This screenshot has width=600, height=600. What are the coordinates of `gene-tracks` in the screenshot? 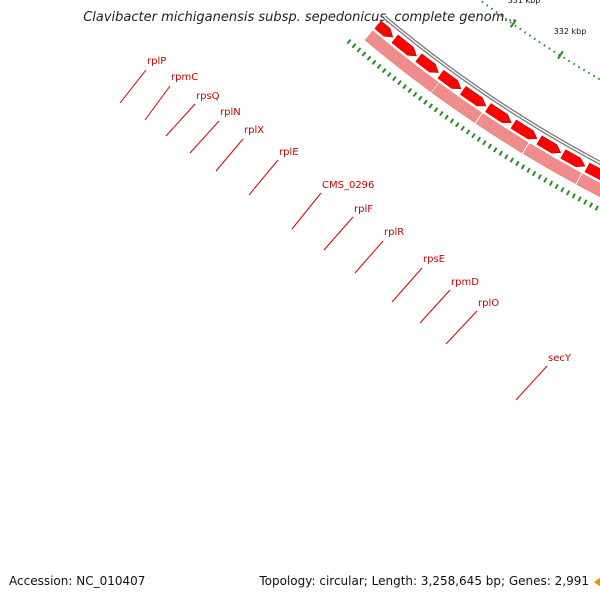 It's located at (482, 114).